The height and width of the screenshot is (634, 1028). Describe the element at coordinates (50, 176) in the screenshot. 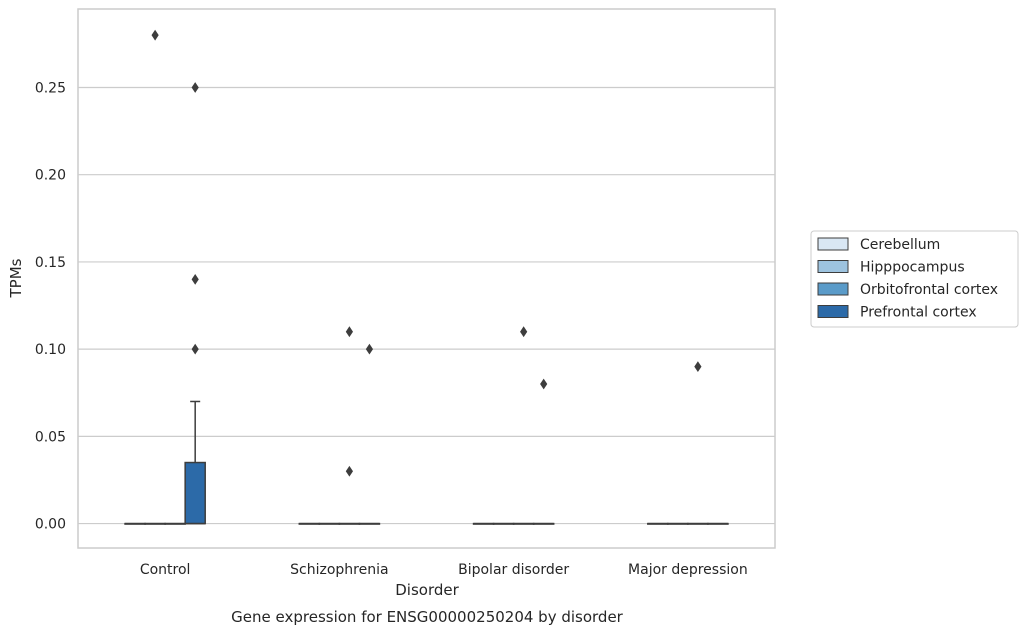

I see `y-tick-label: 0.20` at that location.